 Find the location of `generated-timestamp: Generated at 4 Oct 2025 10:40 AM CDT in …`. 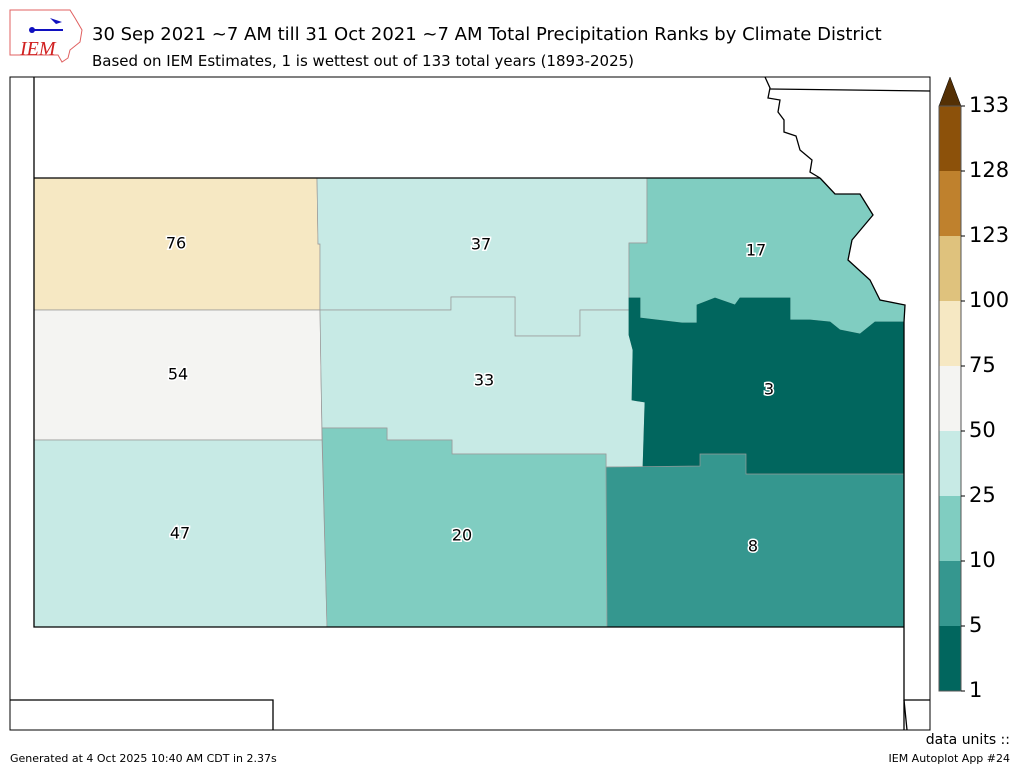

generated-timestamp: Generated at 4 Oct 2025 10:40 AM CDT in … is located at coordinates (143, 758).